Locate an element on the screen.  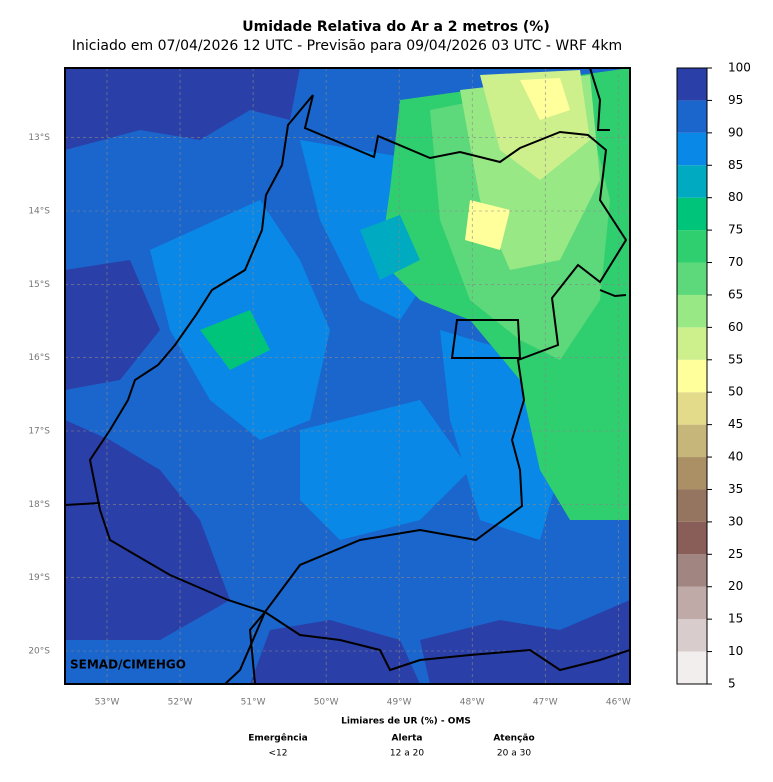
y-tick-label: 20°S is located at coordinates (39, 652).